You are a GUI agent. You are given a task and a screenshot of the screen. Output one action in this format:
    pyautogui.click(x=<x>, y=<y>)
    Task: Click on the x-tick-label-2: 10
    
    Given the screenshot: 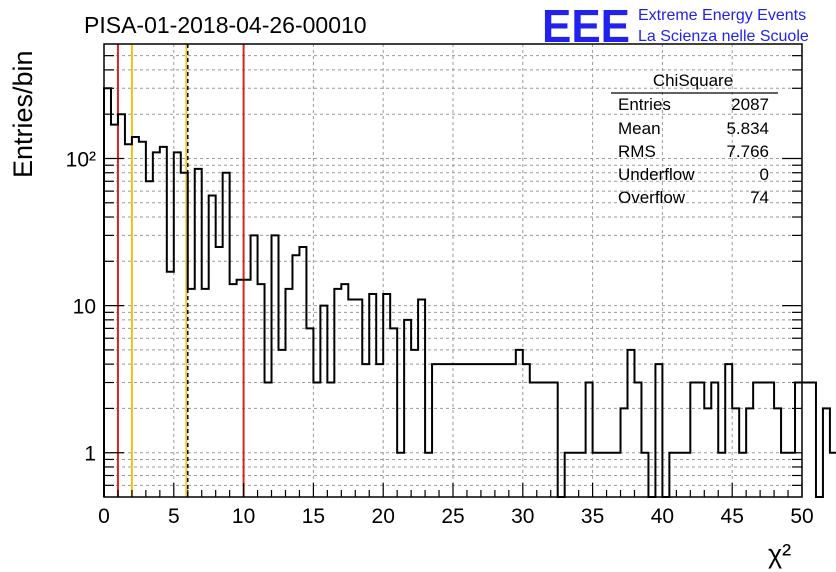 What is the action you would take?
    pyautogui.click(x=243, y=516)
    